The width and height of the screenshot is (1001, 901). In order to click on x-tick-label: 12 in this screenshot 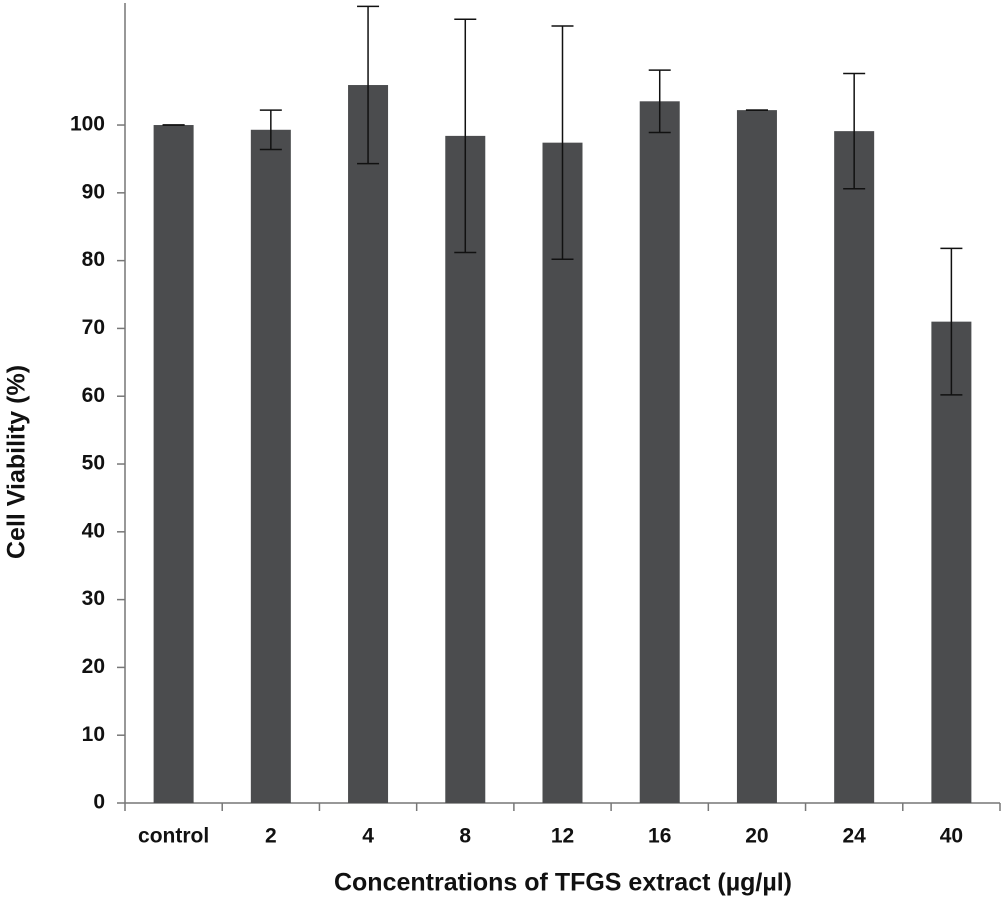, I will do `click(562, 836)`.